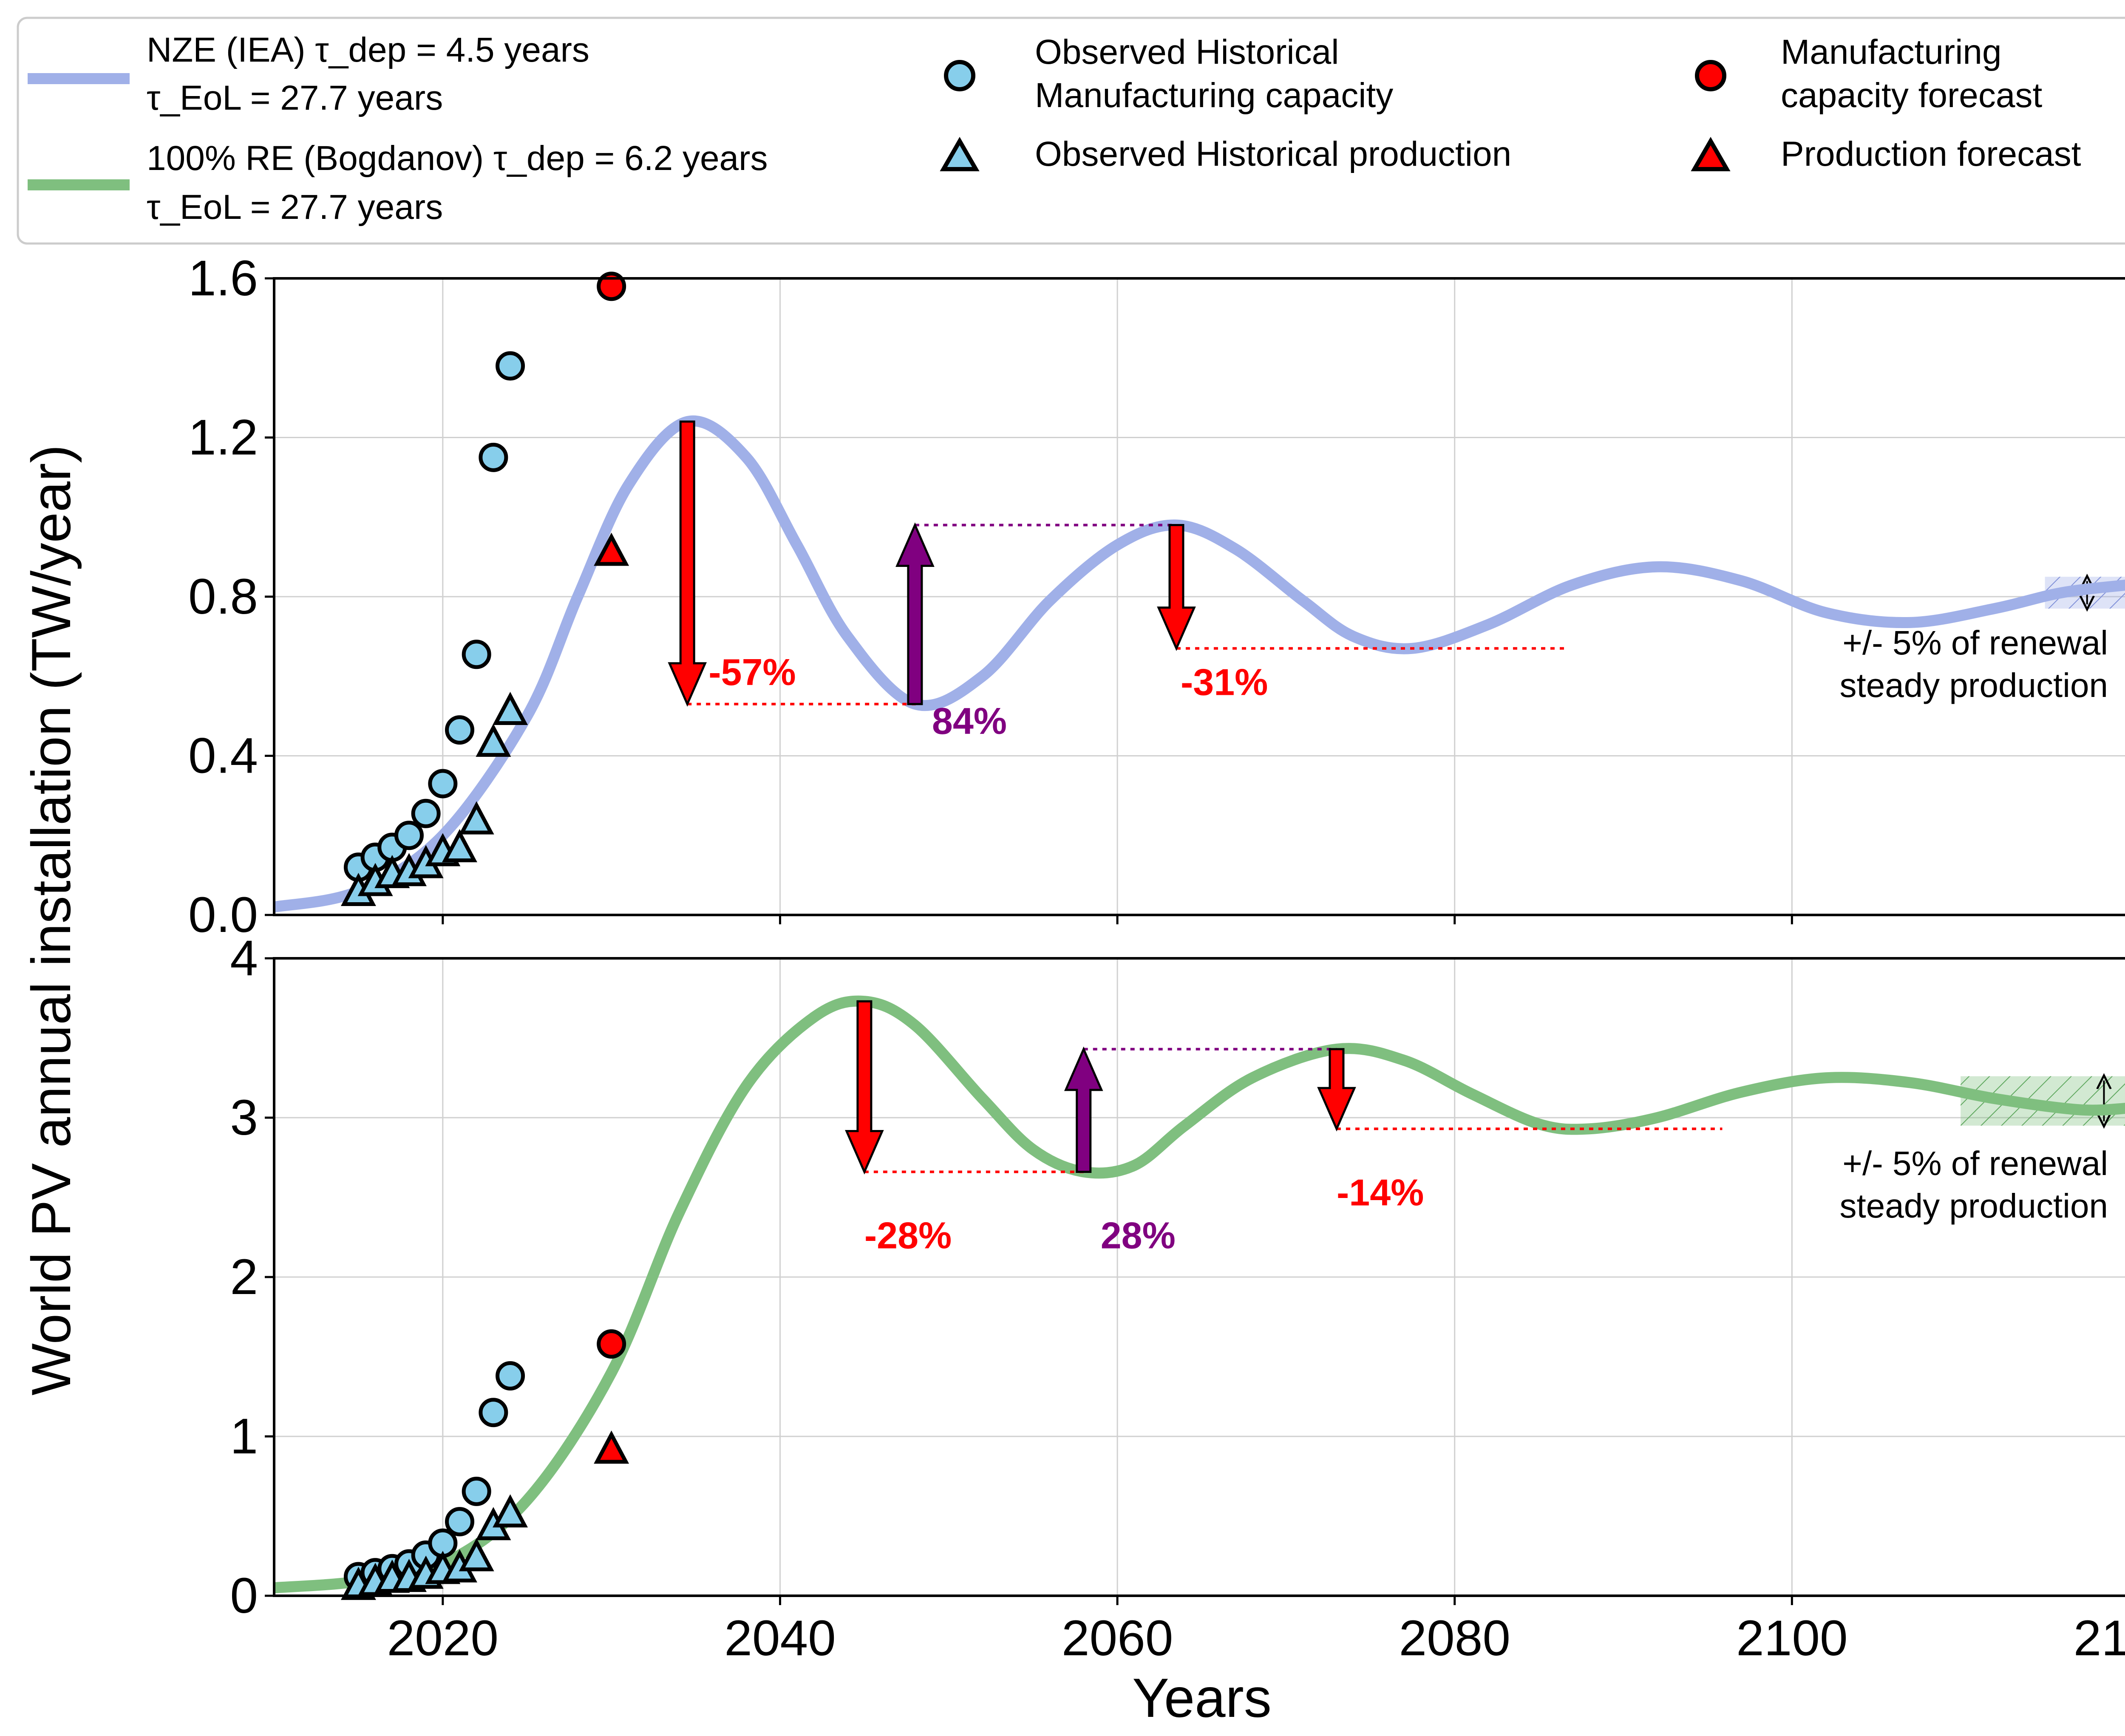 The width and height of the screenshot is (2125, 1736). Describe the element at coordinates (1117, 1638) in the screenshot. I see `x-tick-label: 2060` at that location.